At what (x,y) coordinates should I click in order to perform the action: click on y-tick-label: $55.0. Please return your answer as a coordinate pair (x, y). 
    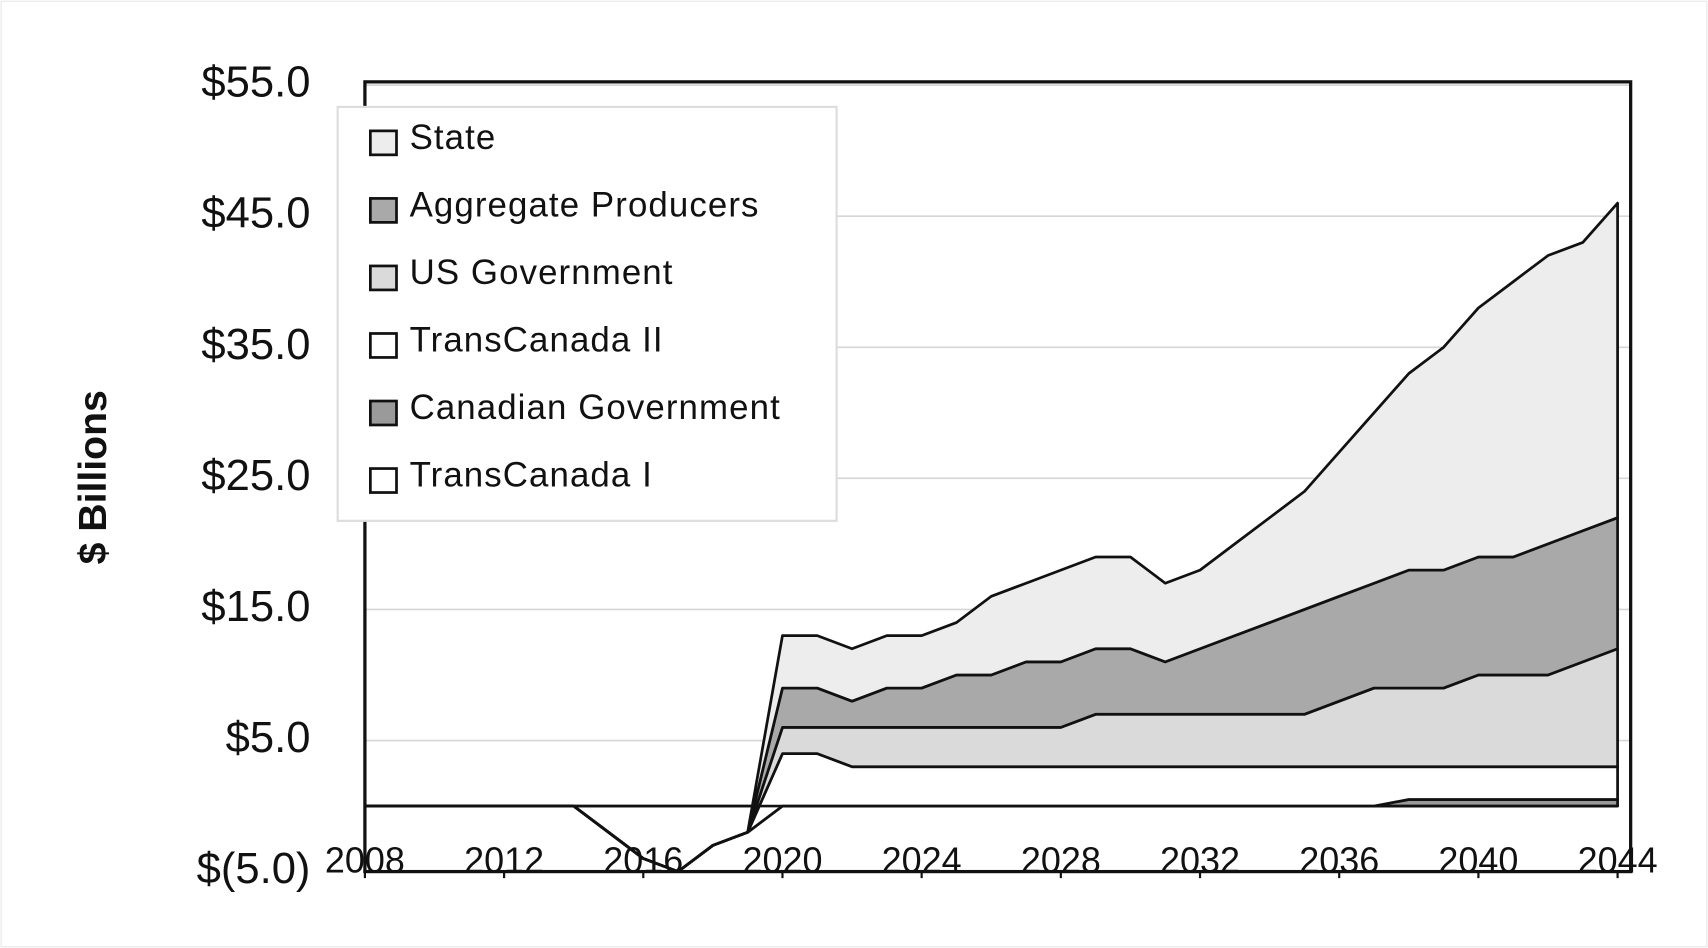
    Looking at the image, I should click on (255, 83).